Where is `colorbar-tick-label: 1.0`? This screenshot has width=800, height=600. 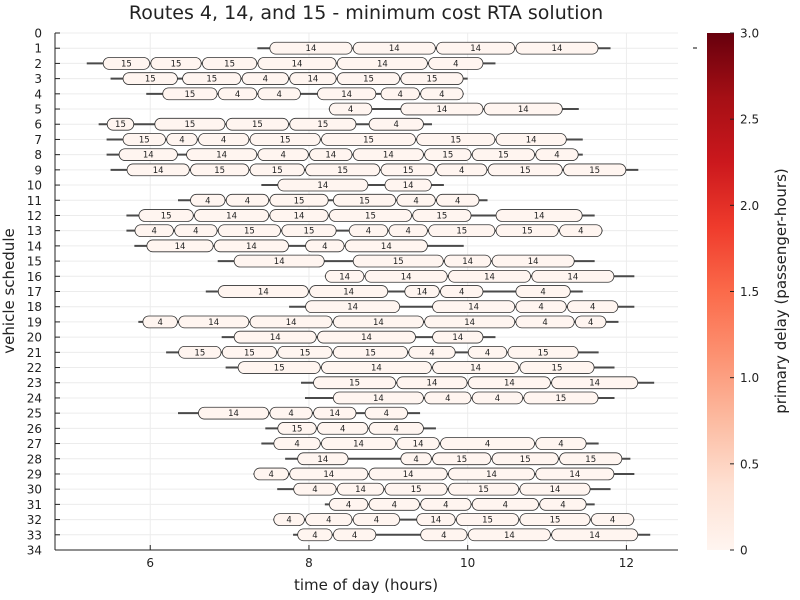 colorbar-tick-label: 1.0 is located at coordinates (749, 378).